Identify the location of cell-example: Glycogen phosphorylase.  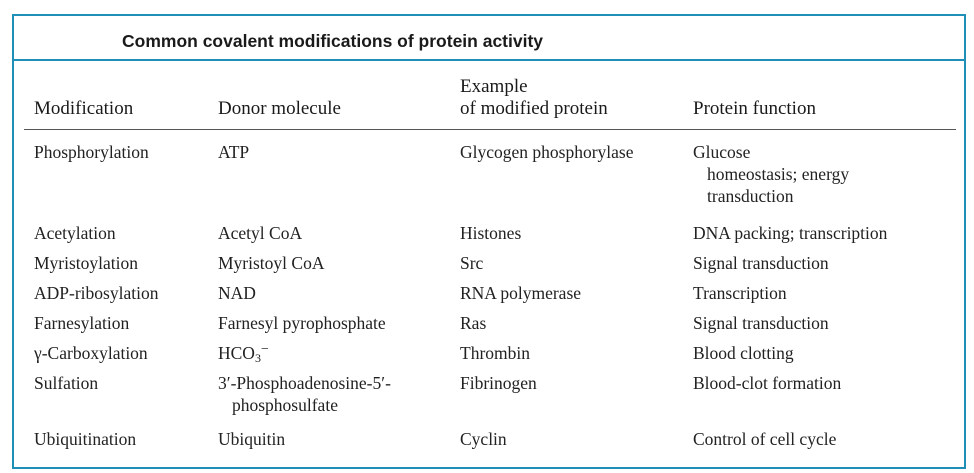
(547, 152).